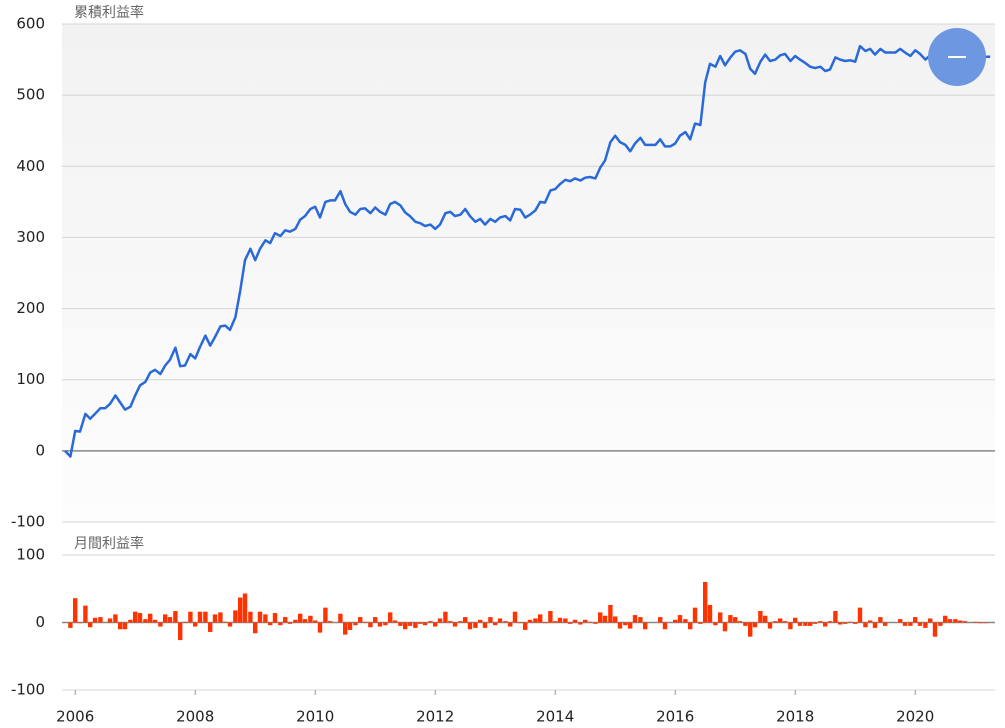 Image resolution: width=1005 pixels, height=728 pixels. What do you see at coordinates (435, 717) in the screenshot?
I see `x-tick-label: 2012` at bounding box center [435, 717].